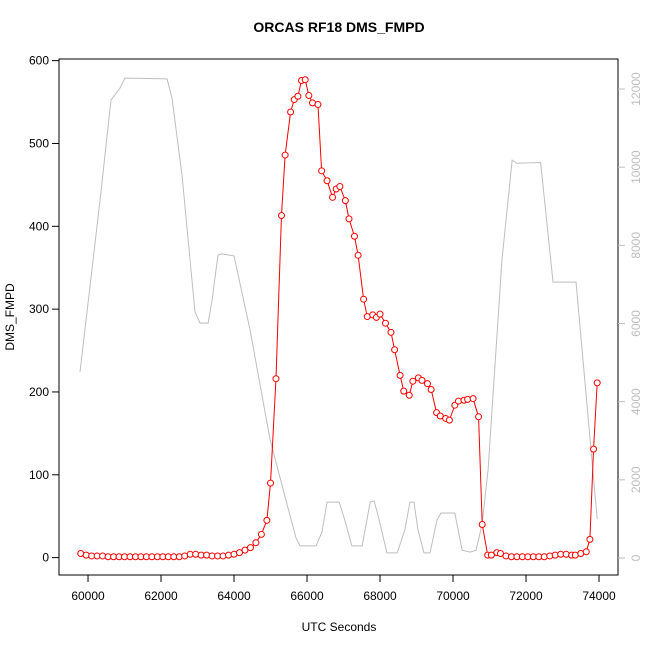 This screenshot has width=650, height=650. Describe the element at coordinates (526, 596) in the screenshot. I see `x-tick-label: 72000` at that location.